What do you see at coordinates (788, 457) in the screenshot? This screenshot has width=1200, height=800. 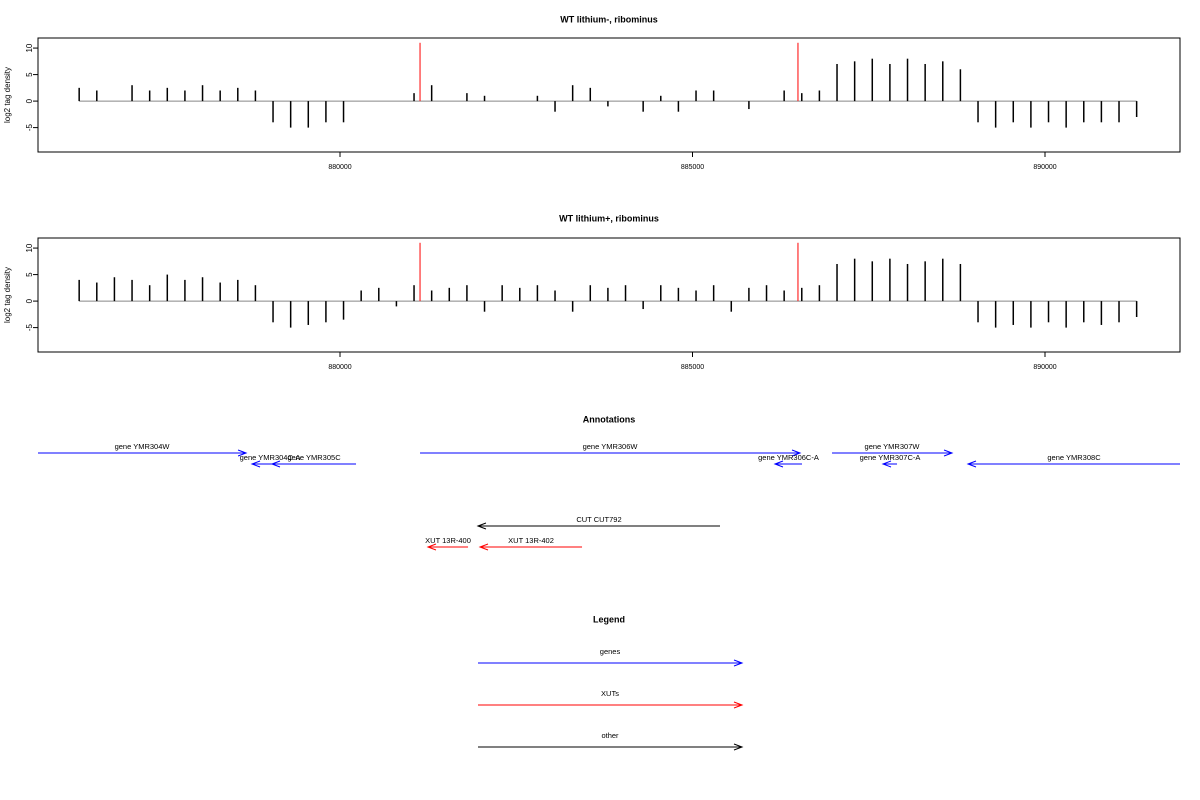 I see `feature-label: gene YMR306C-A` at bounding box center [788, 457].